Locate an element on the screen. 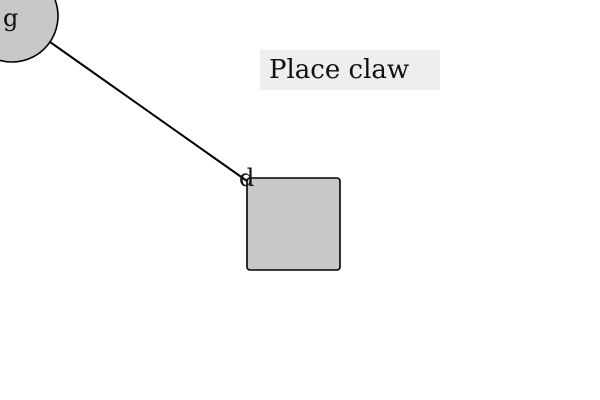 Image resolution: width=600 pixels, height=400 pixels. node-d: d is located at coordinates (290, 217).